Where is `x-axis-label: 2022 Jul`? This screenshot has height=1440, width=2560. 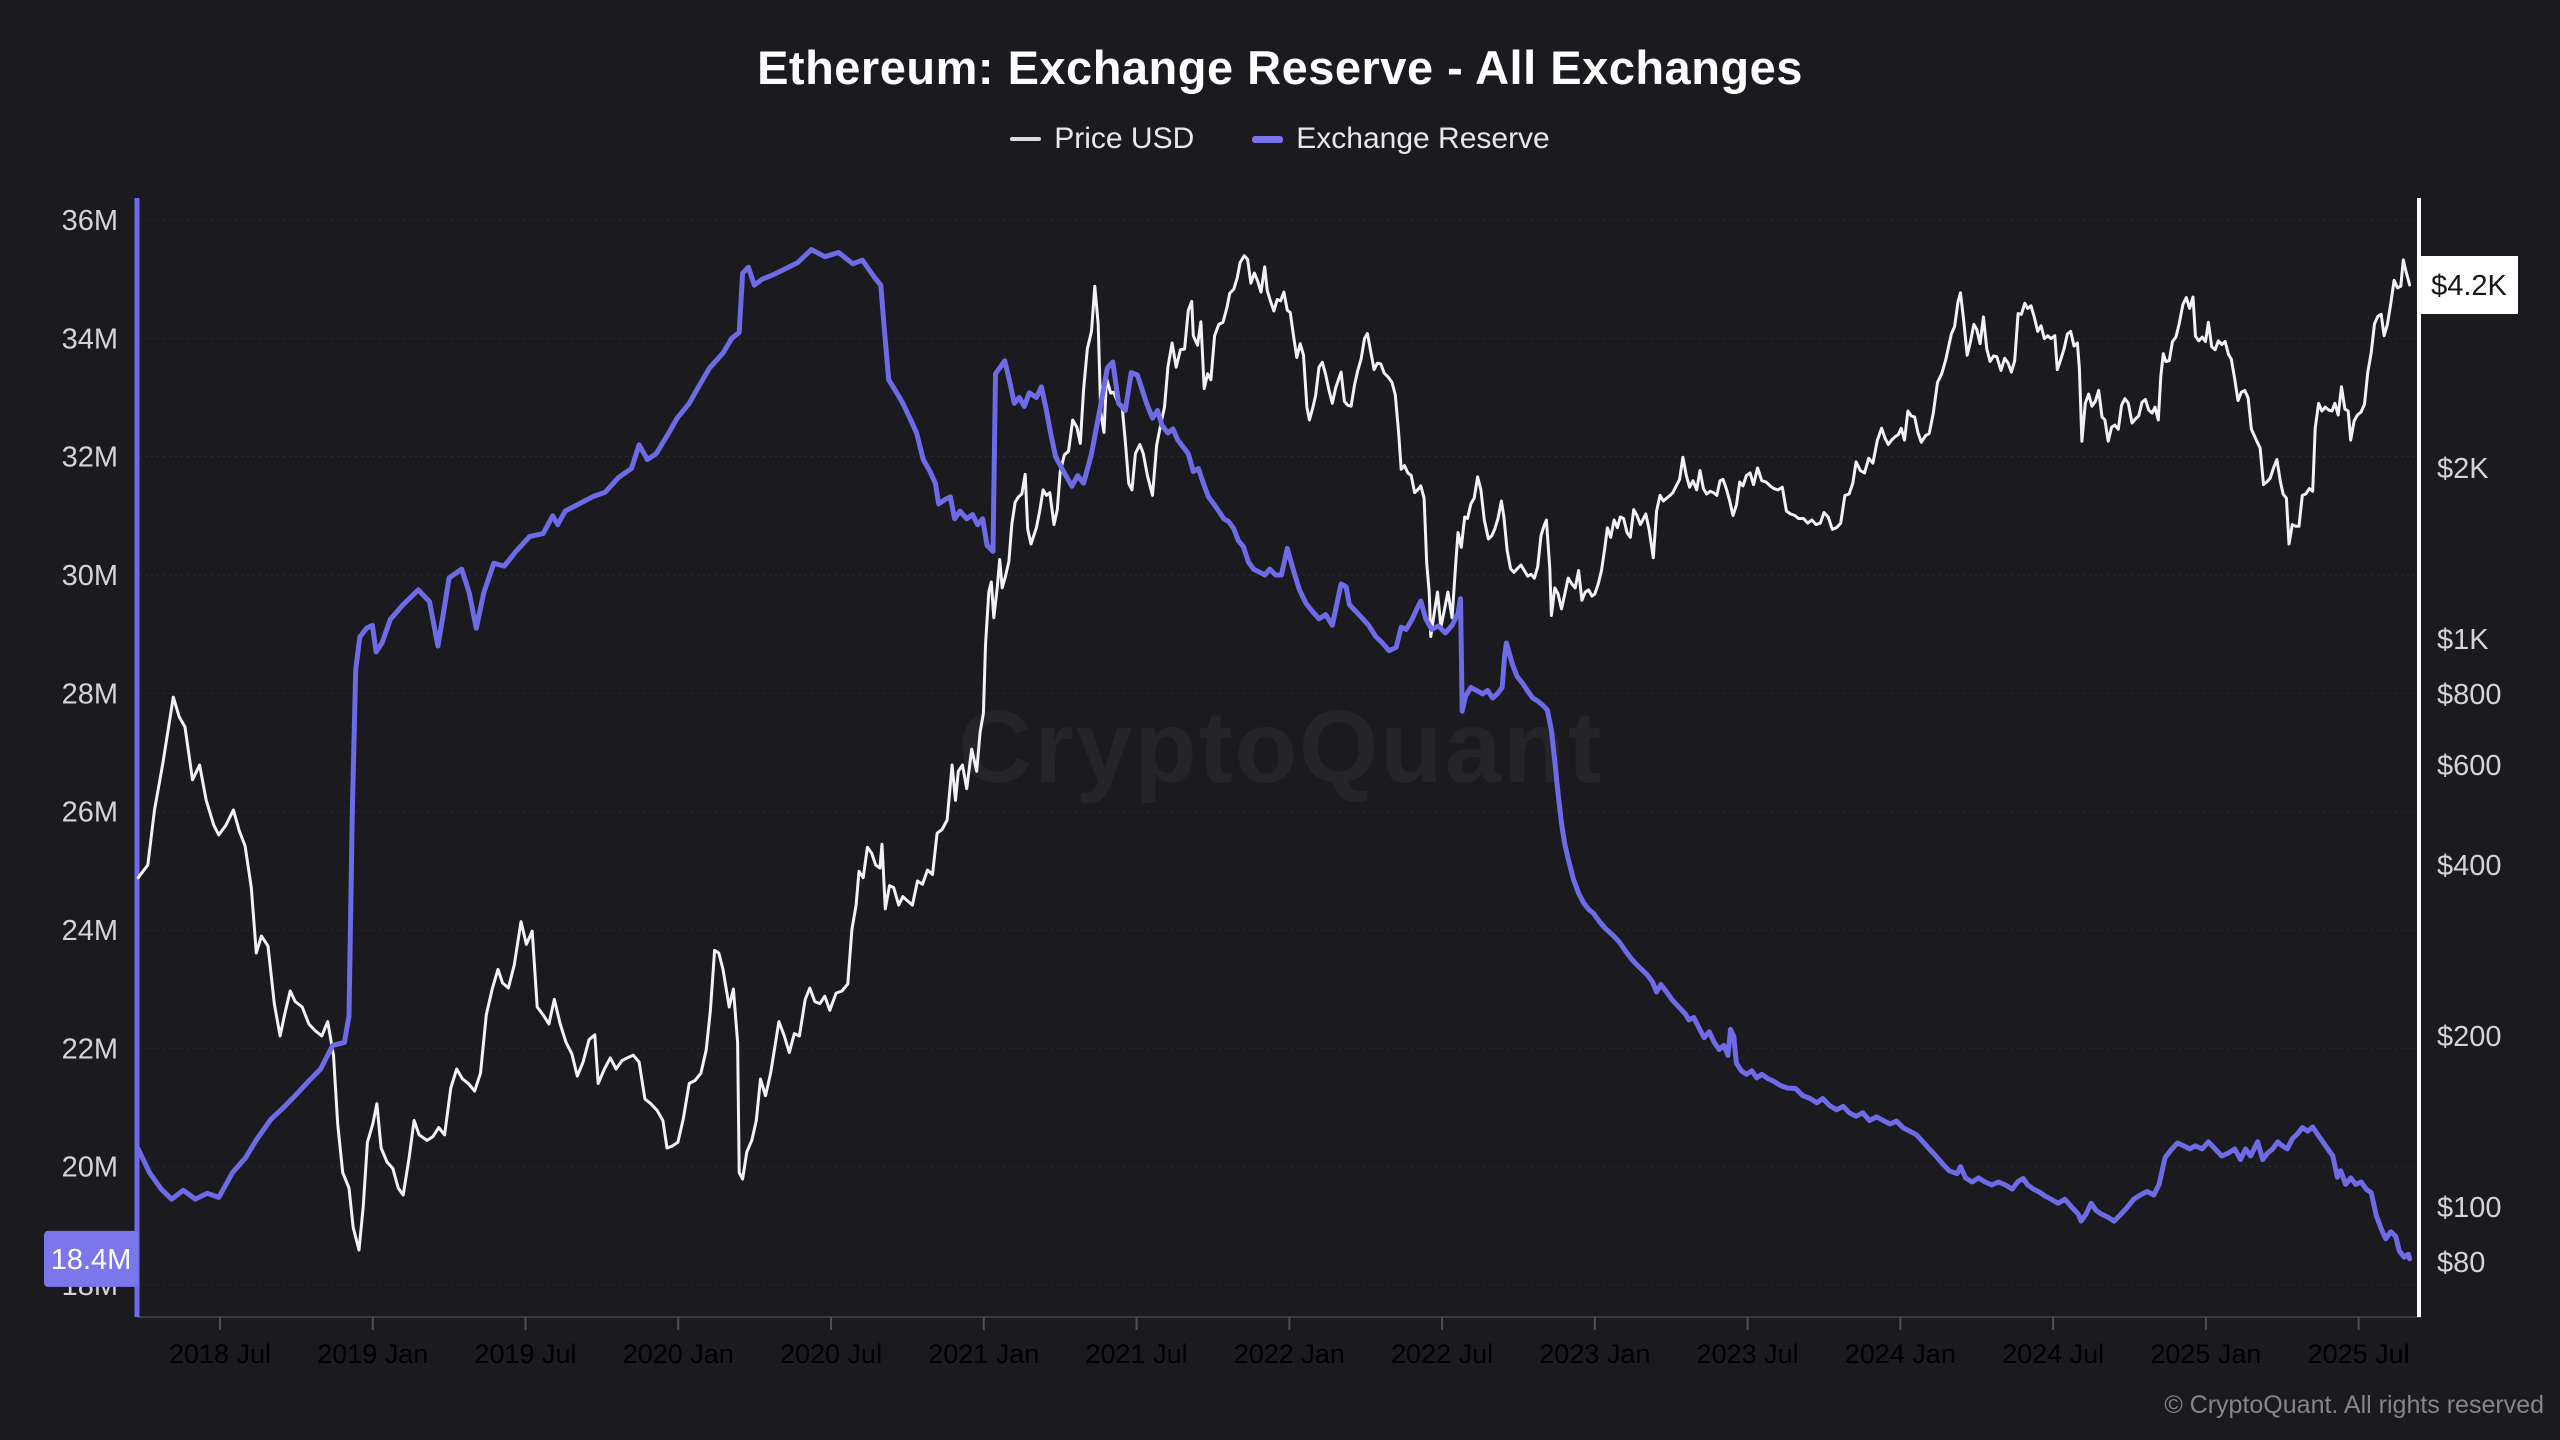
x-axis-label: 2022 Jul is located at coordinates (1442, 1354).